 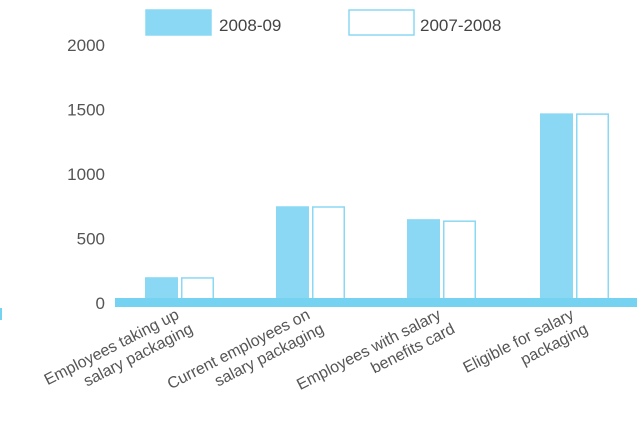 I want to click on y-tick-label-1000: 1000, so click(x=86, y=174).